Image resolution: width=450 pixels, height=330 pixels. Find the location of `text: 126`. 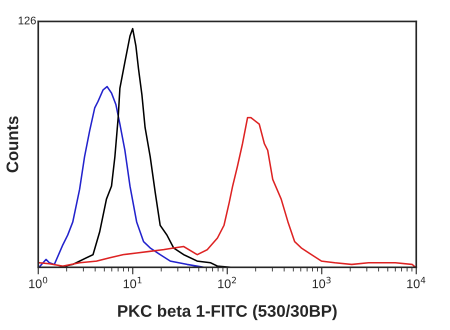

text: 126 is located at coordinates (27, 20).